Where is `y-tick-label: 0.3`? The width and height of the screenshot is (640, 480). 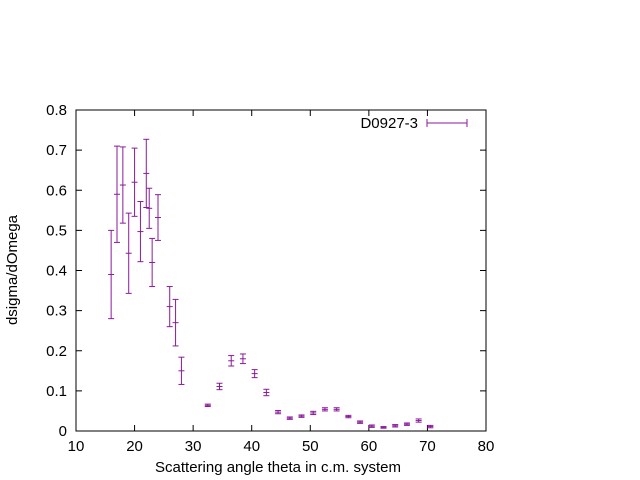 y-tick-label: 0.3 is located at coordinates (56, 311).